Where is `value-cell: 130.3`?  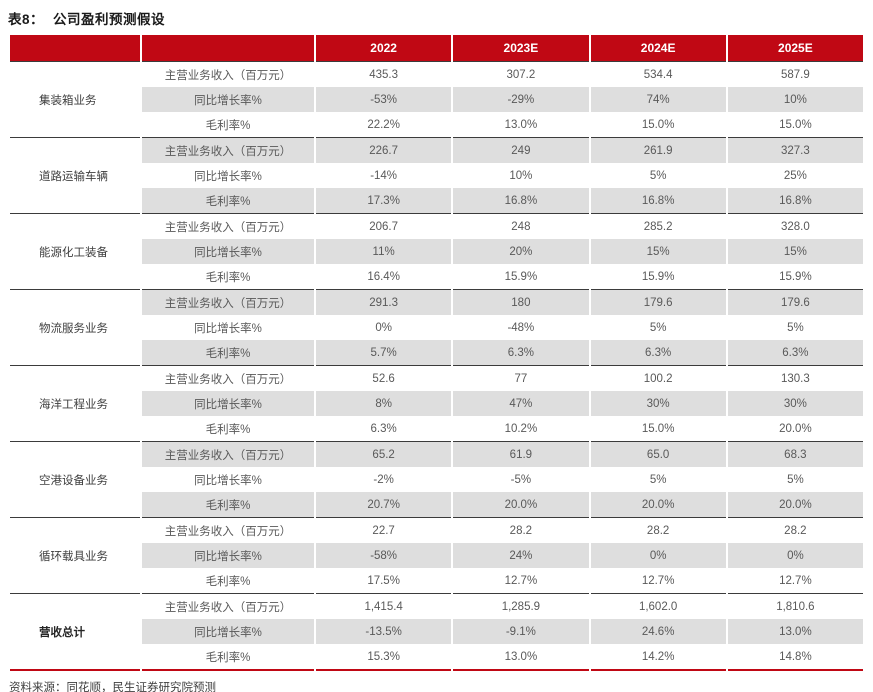
value-cell: 130.3 is located at coordinates (795, 378).